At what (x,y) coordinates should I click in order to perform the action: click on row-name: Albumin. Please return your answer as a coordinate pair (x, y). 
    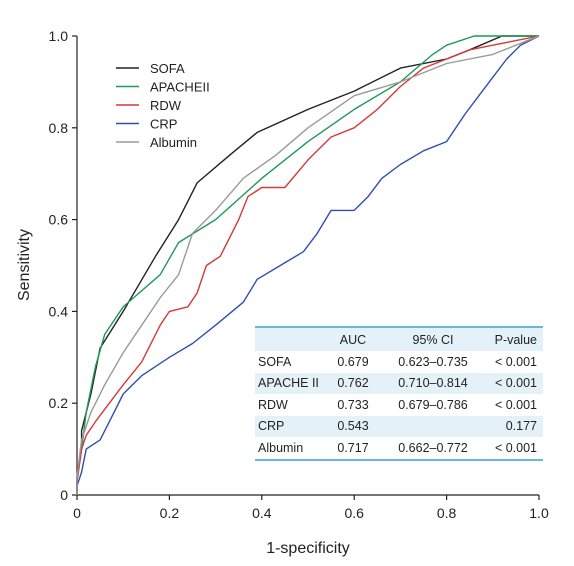
    Looking at the image, I should click on (281, 447).